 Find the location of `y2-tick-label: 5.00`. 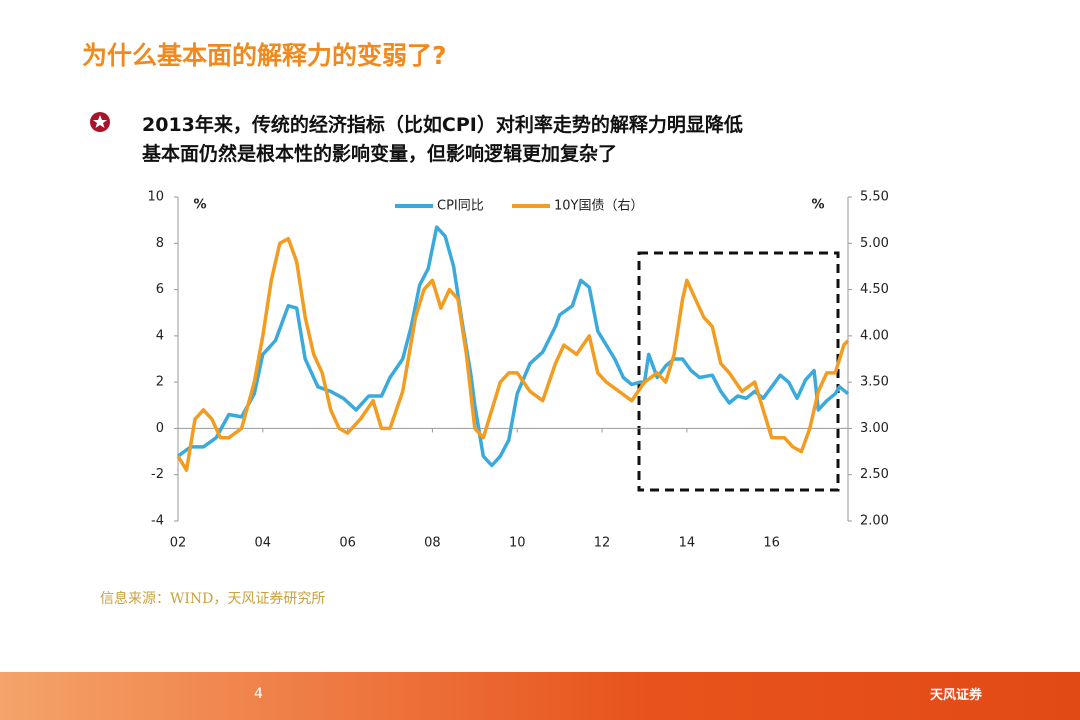

y2-tick-label: 5.00 is located at coordinates (874, 243).